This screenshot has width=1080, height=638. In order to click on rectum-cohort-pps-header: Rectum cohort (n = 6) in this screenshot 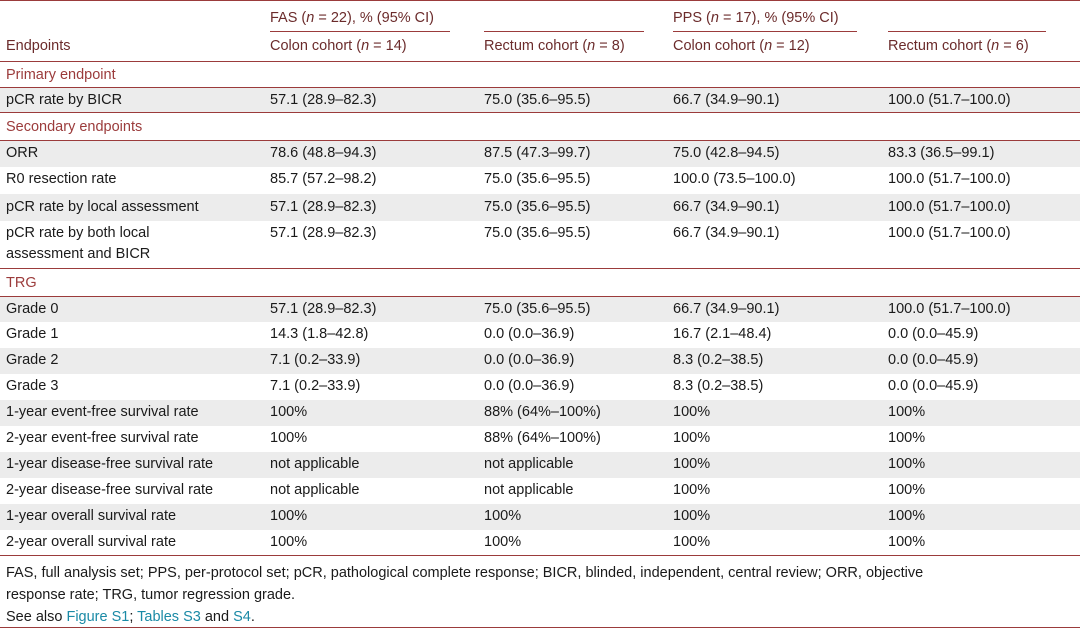, I will do `click(958, 46)`.